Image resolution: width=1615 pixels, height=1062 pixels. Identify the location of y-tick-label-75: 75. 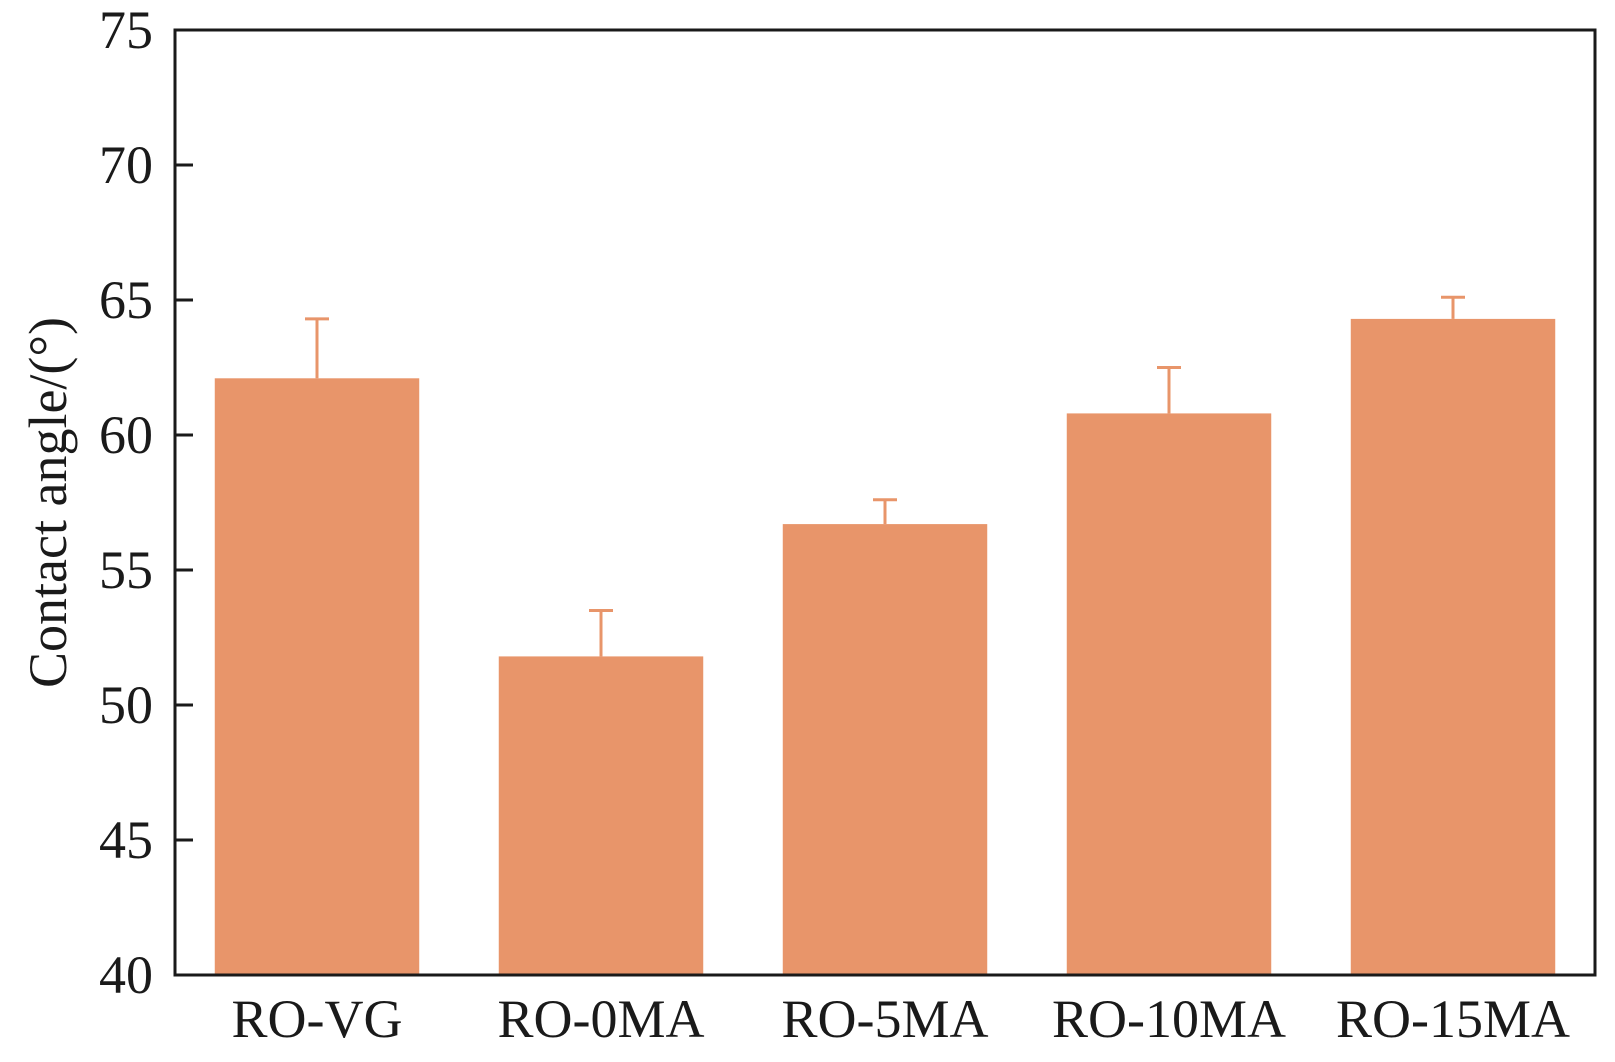
(126, 30).